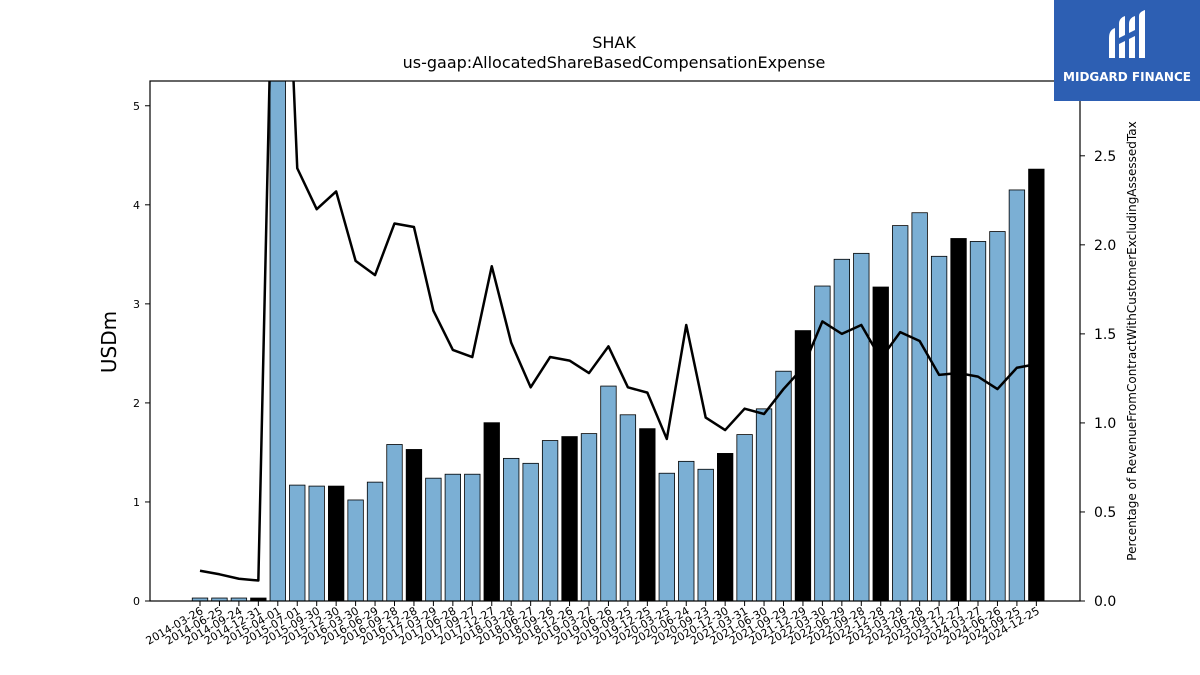 The width and height of the screenshot is (1200, 675). What do you see at coordinates (109, 342) in the screenshot?
I see `y-axis-label: USDm` at bounding box center [109, 342].